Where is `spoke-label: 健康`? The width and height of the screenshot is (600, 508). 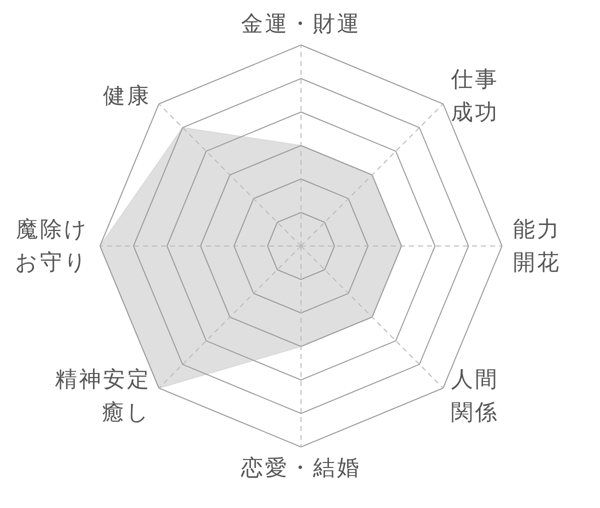 spoke-label: 健康 is located at coordinates (127, 96).